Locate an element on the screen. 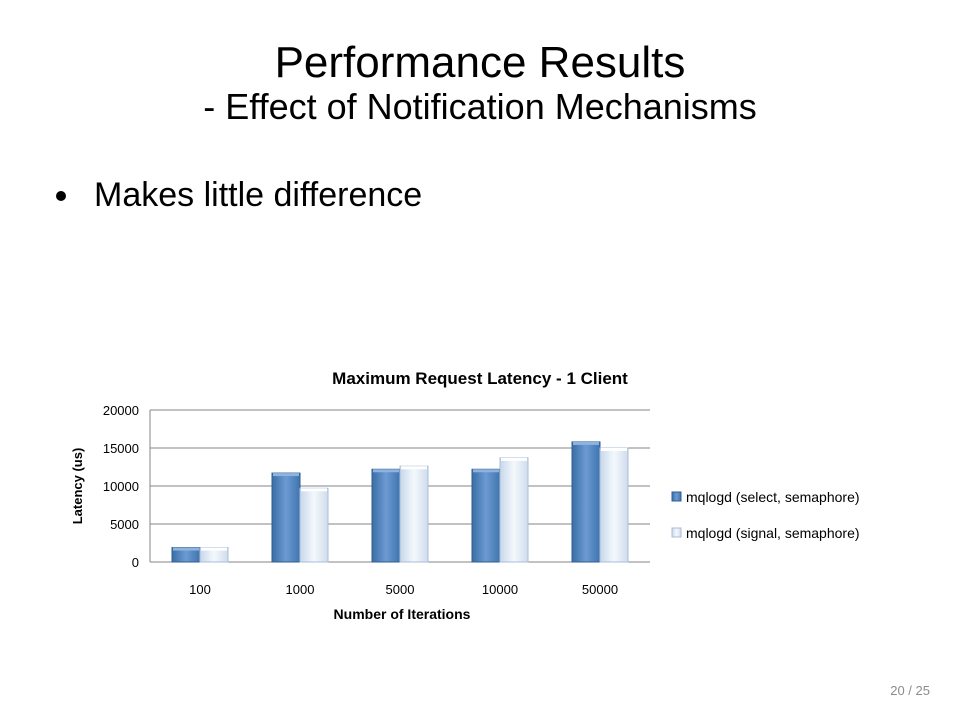 The width and height of the screenshot is (960, 720). page-number: 20 / 25 is located at coordinates (910, 690).